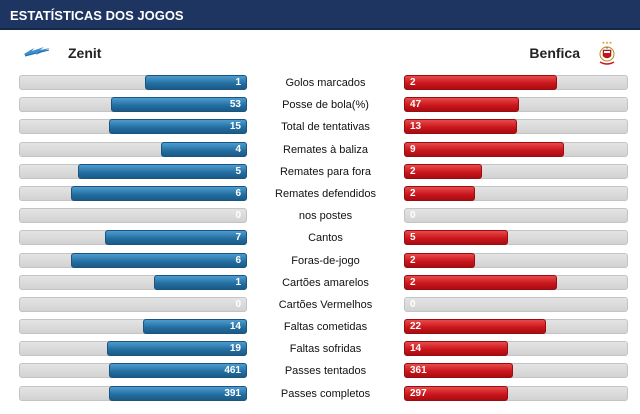 Image resolution: width=640 pixels, height=414 pixels. I want to click on home-bar-track: 391, so click(133, 393).